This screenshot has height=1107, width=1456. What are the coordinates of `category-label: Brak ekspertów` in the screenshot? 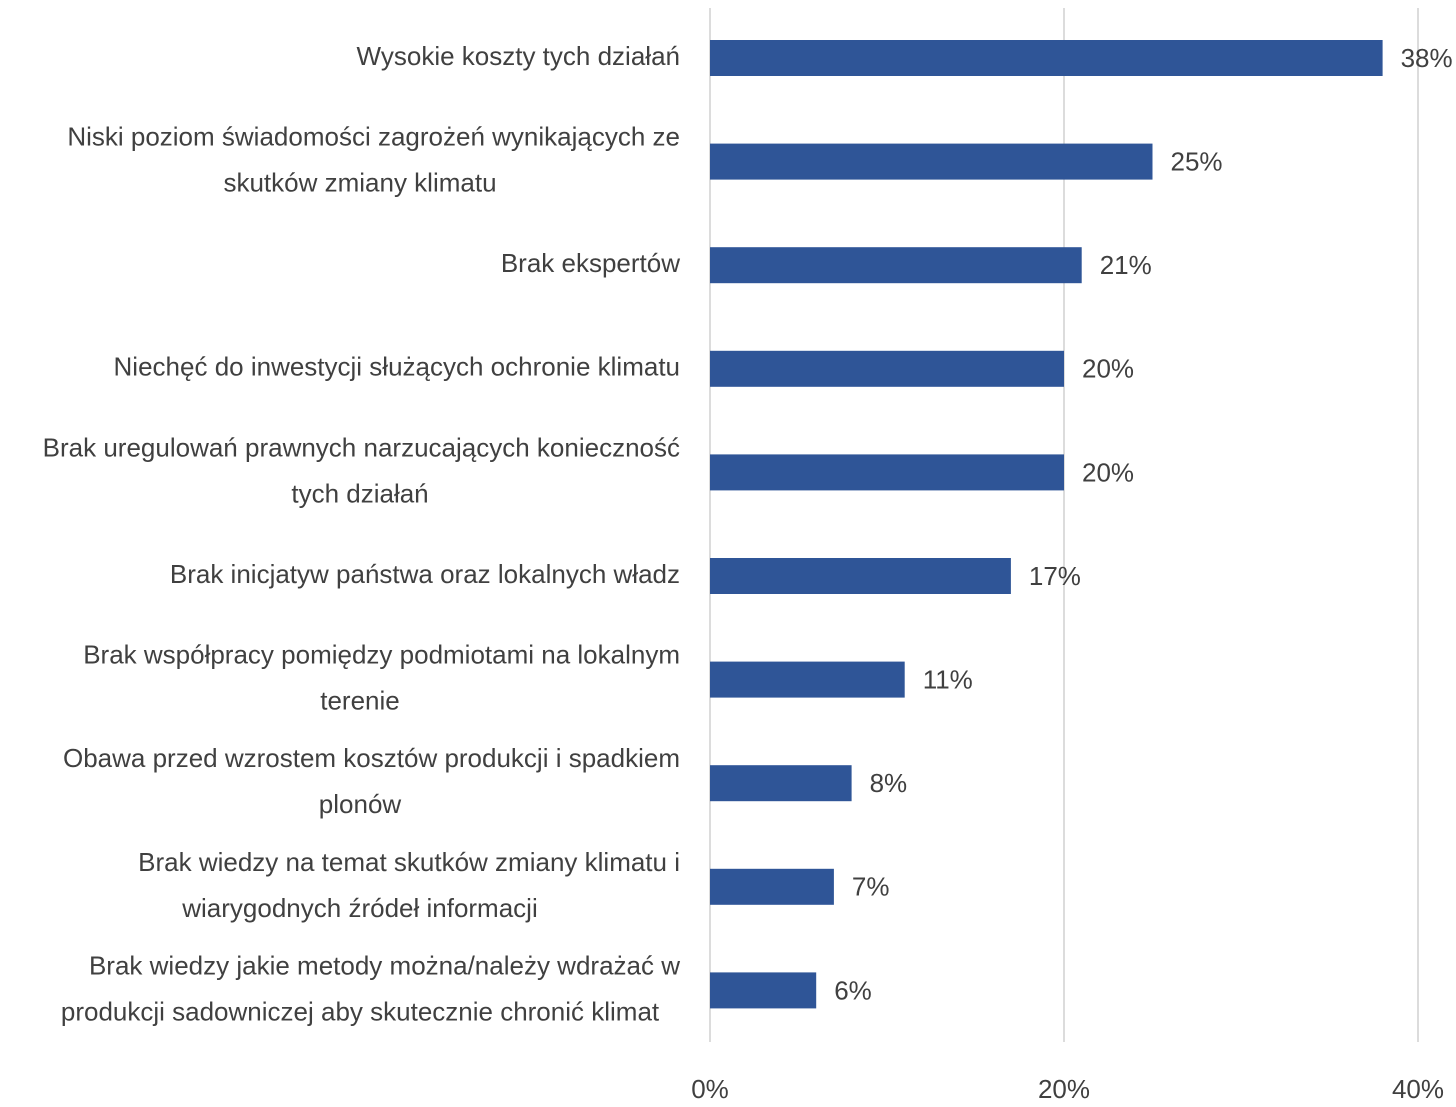 It's located at (590, 263).